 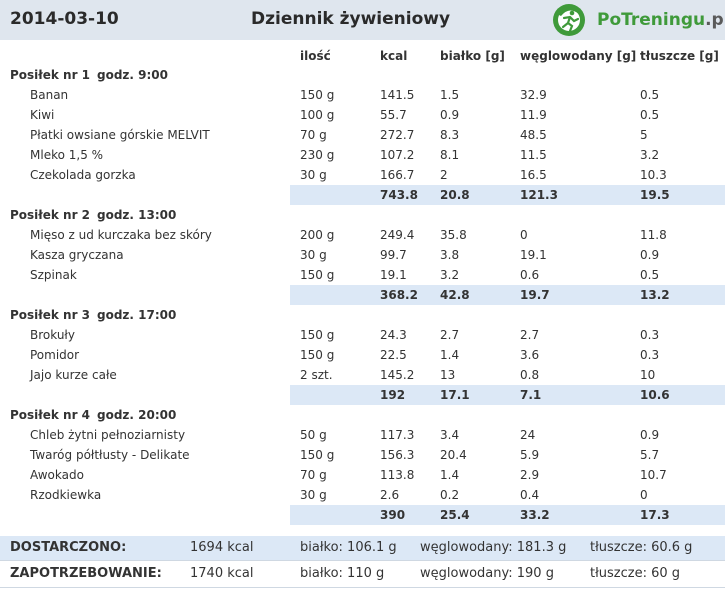 I want to click on food-kcal: 19.1, so click(x=393, y=275).